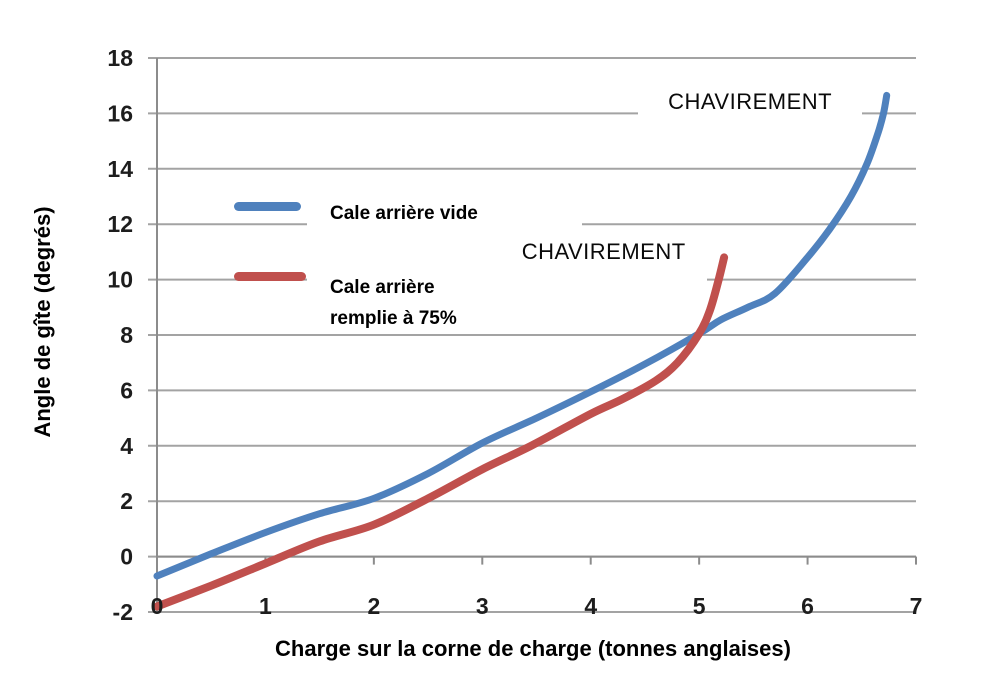  What do you see at coordinates (267, 206) in the screenshot?
I see `legend-swatch-blue` at bounding box center [267, 206].